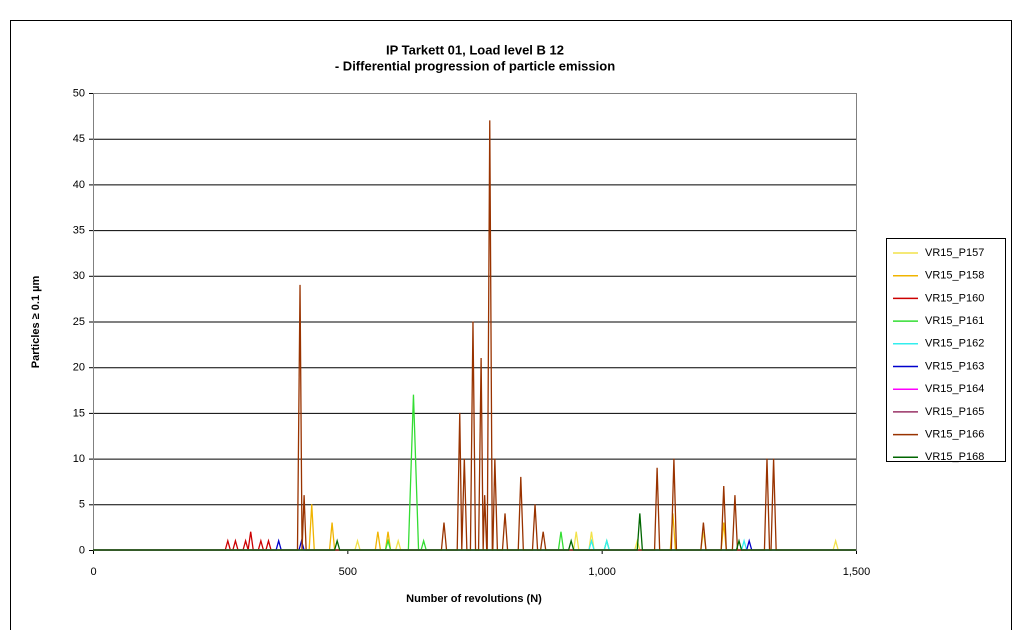  What do you see at coordinates (954, 276) in the screenshot?
I see `legend-label: VR15_P158` at bounding box center [954, 276].